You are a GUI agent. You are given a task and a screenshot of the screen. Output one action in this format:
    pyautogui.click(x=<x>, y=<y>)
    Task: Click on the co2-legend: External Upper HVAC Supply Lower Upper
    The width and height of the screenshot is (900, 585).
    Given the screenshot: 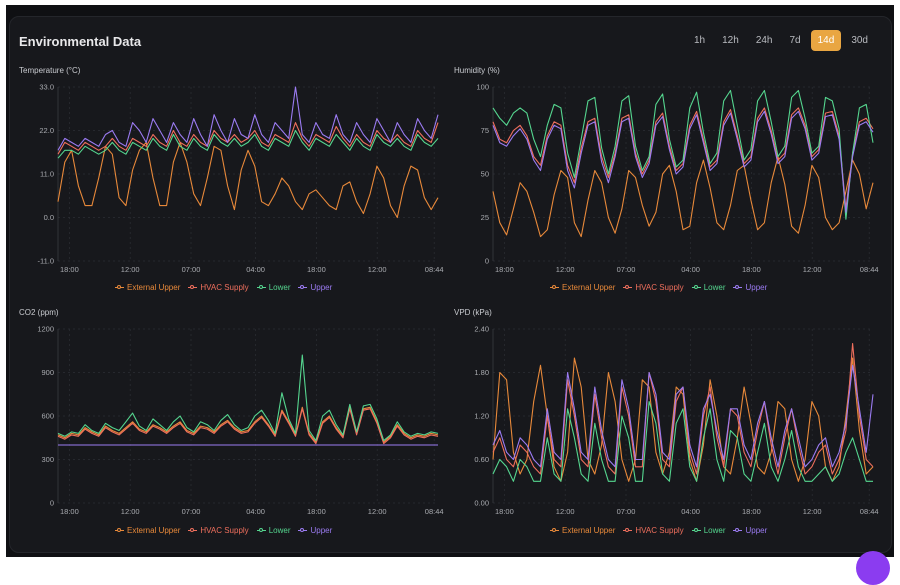 What is the action you would take?
    pyautogui.click(x=223, y=530)
    